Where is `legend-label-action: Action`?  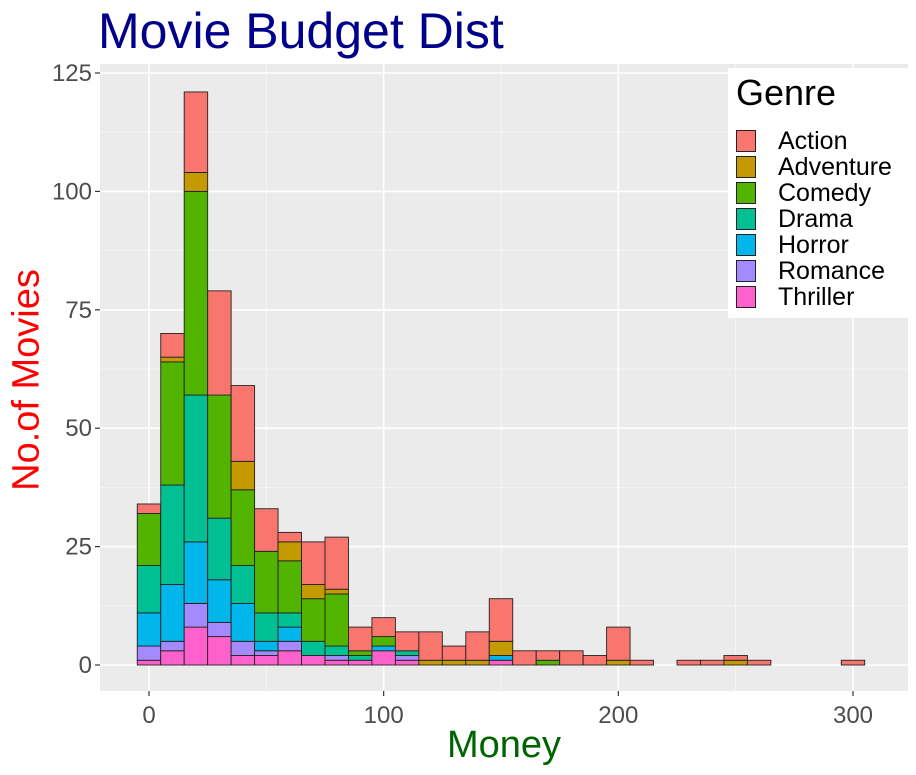
legend-label-action: Action is located at coordinates (813, 140).